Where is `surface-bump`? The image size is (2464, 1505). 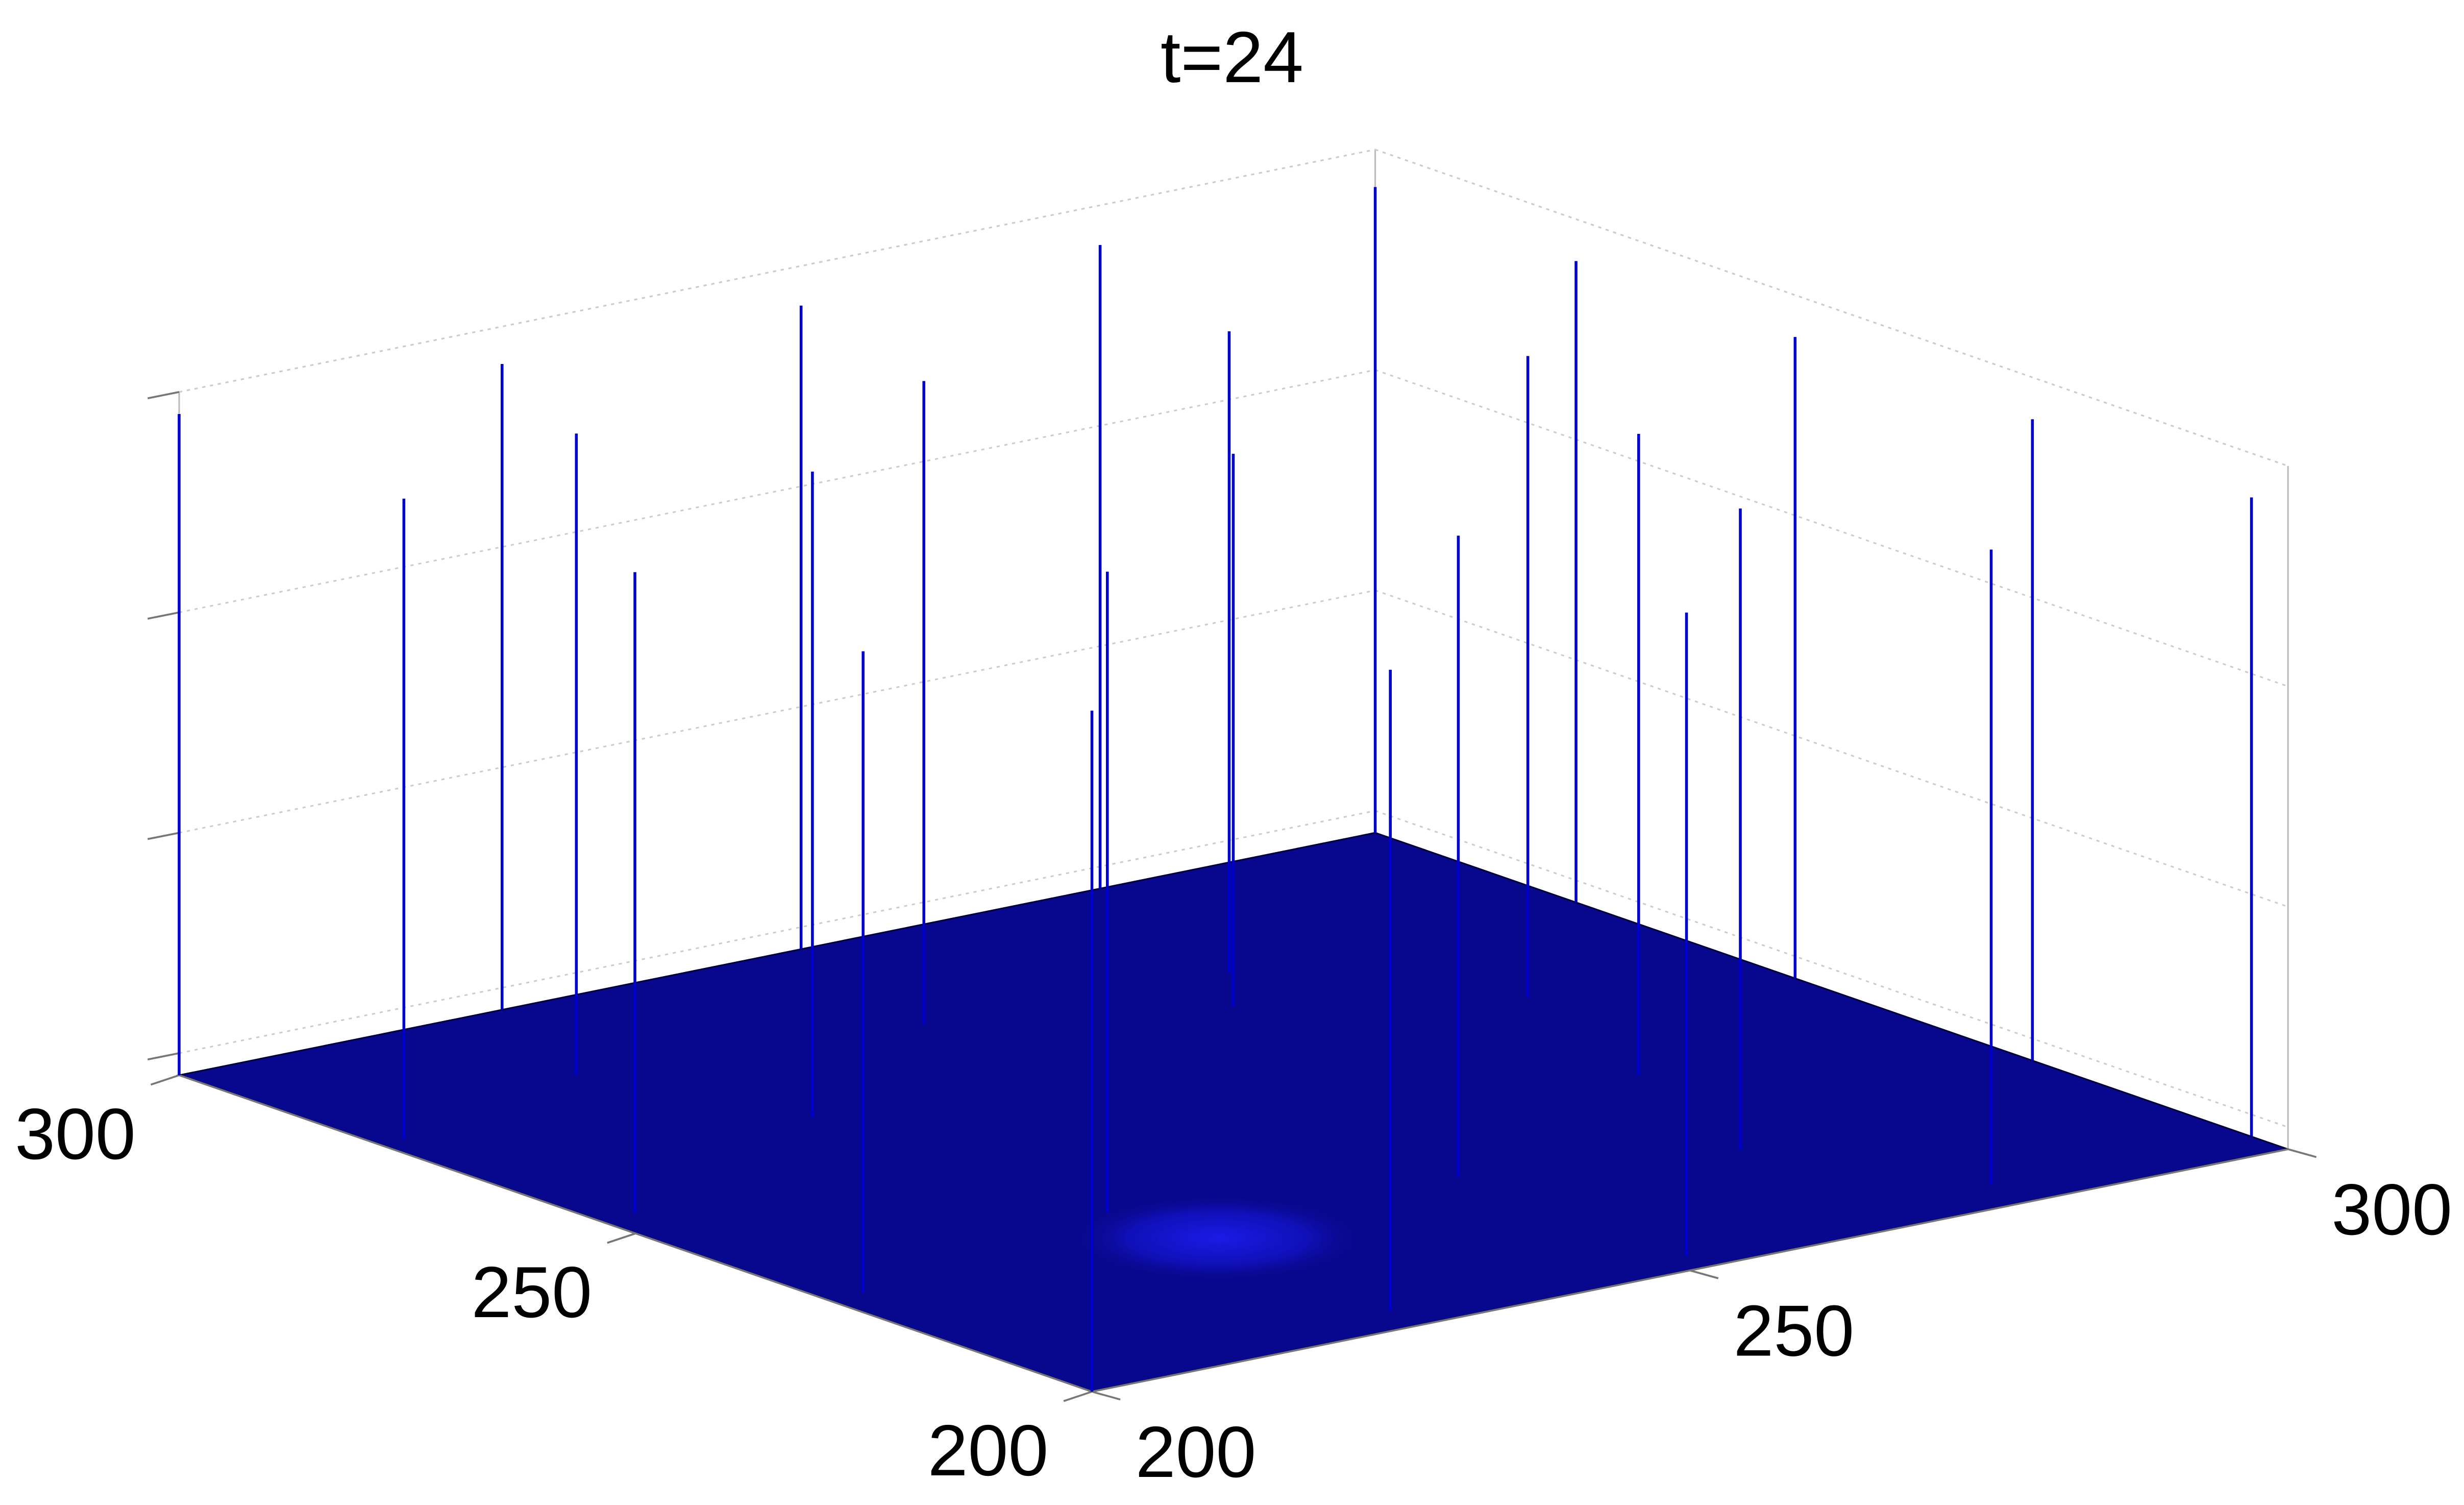 surface-bump is located at coordinates (1218, 1238).